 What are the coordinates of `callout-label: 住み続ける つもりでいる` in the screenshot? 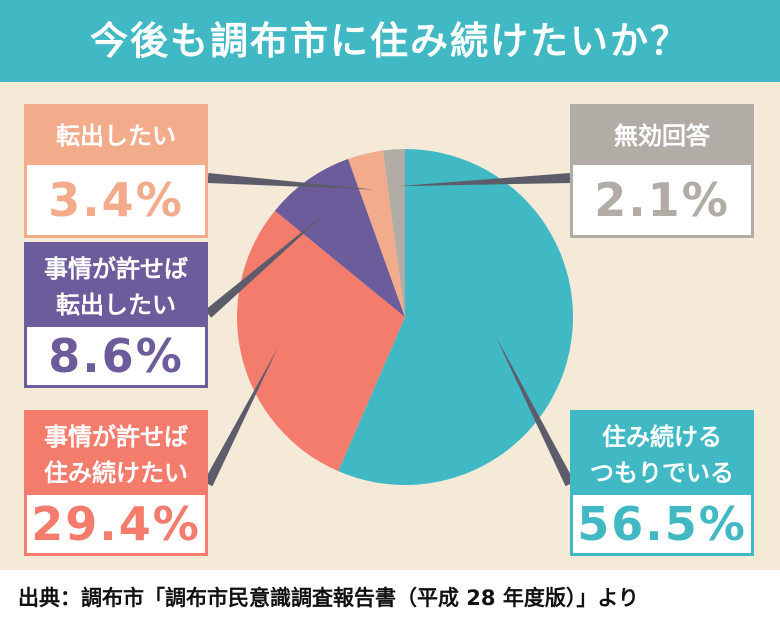 It's located at (662, 454).